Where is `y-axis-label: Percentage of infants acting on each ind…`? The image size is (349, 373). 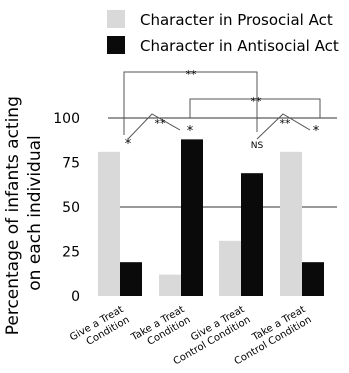
y-axis-label: Percentage of infants acting on each ind… is located at coordinates (24, 213).